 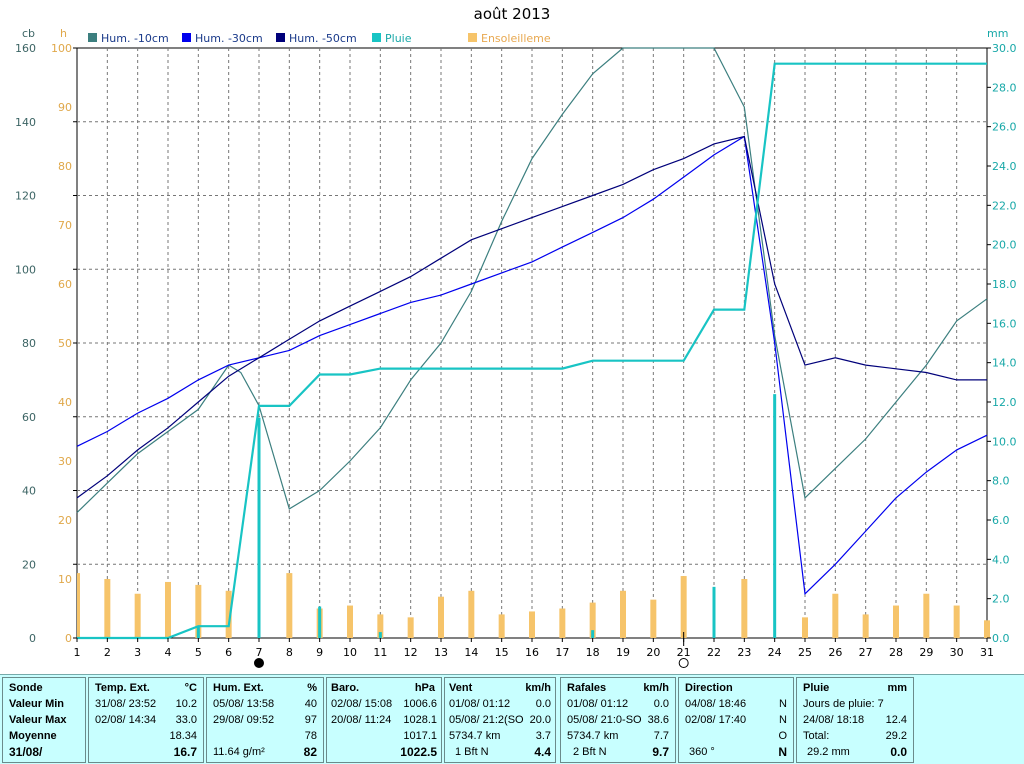 I want to click on mm-tick-label: 16.0, so click(x=1004, y=323).